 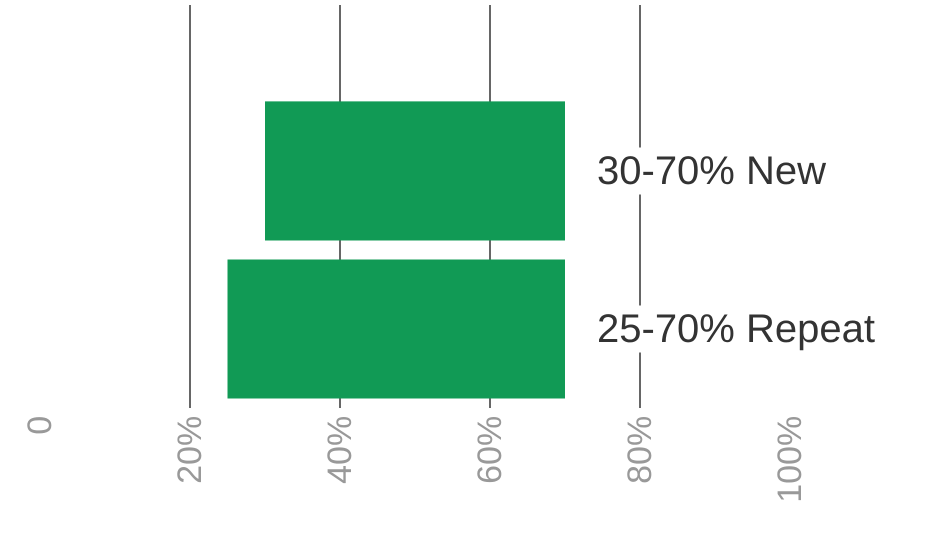 I want to click on x-tick-label: 100%, so click(x=790, y=459).